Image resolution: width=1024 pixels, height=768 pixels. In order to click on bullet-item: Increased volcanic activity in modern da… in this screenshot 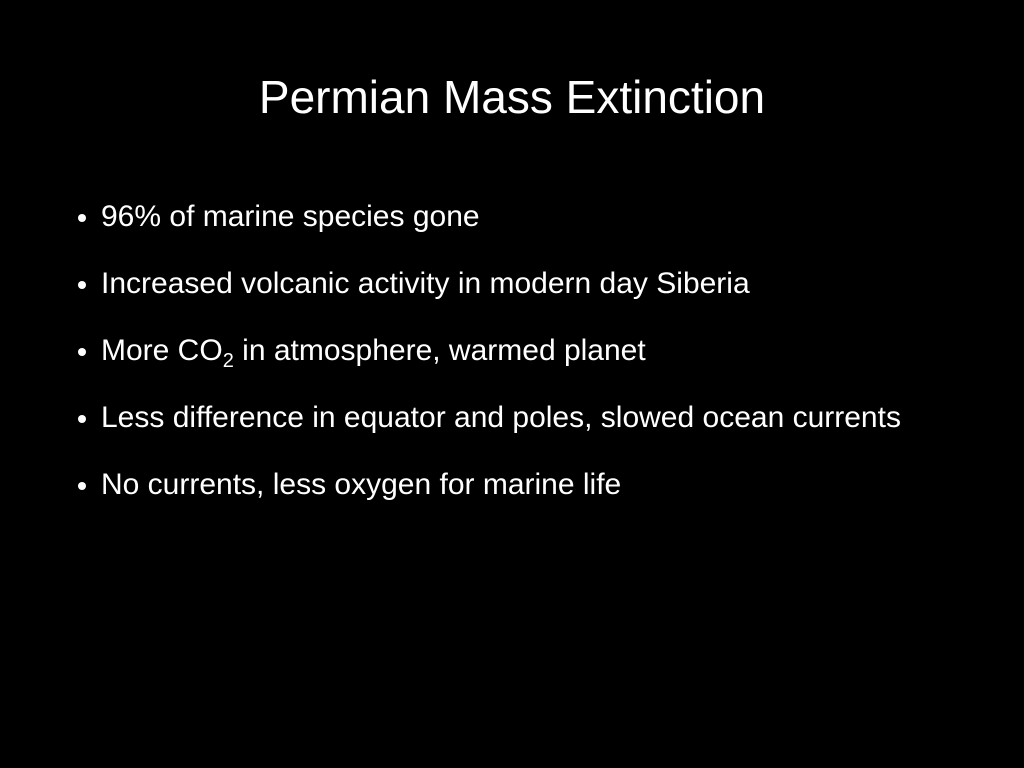, I will do `click(536, 283)`.